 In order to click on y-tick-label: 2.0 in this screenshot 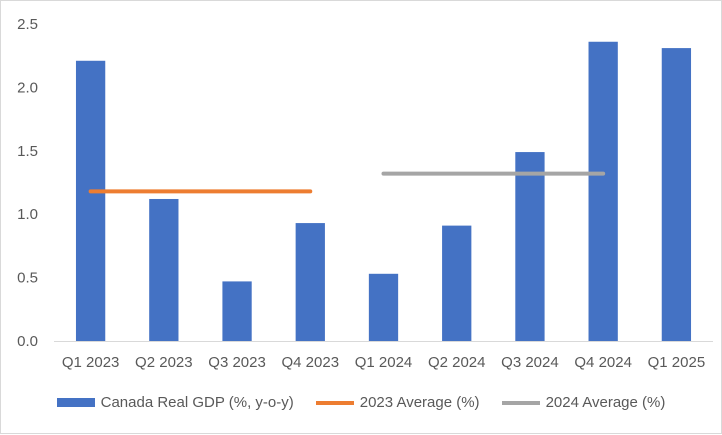, I will do `click(27, 87)`.